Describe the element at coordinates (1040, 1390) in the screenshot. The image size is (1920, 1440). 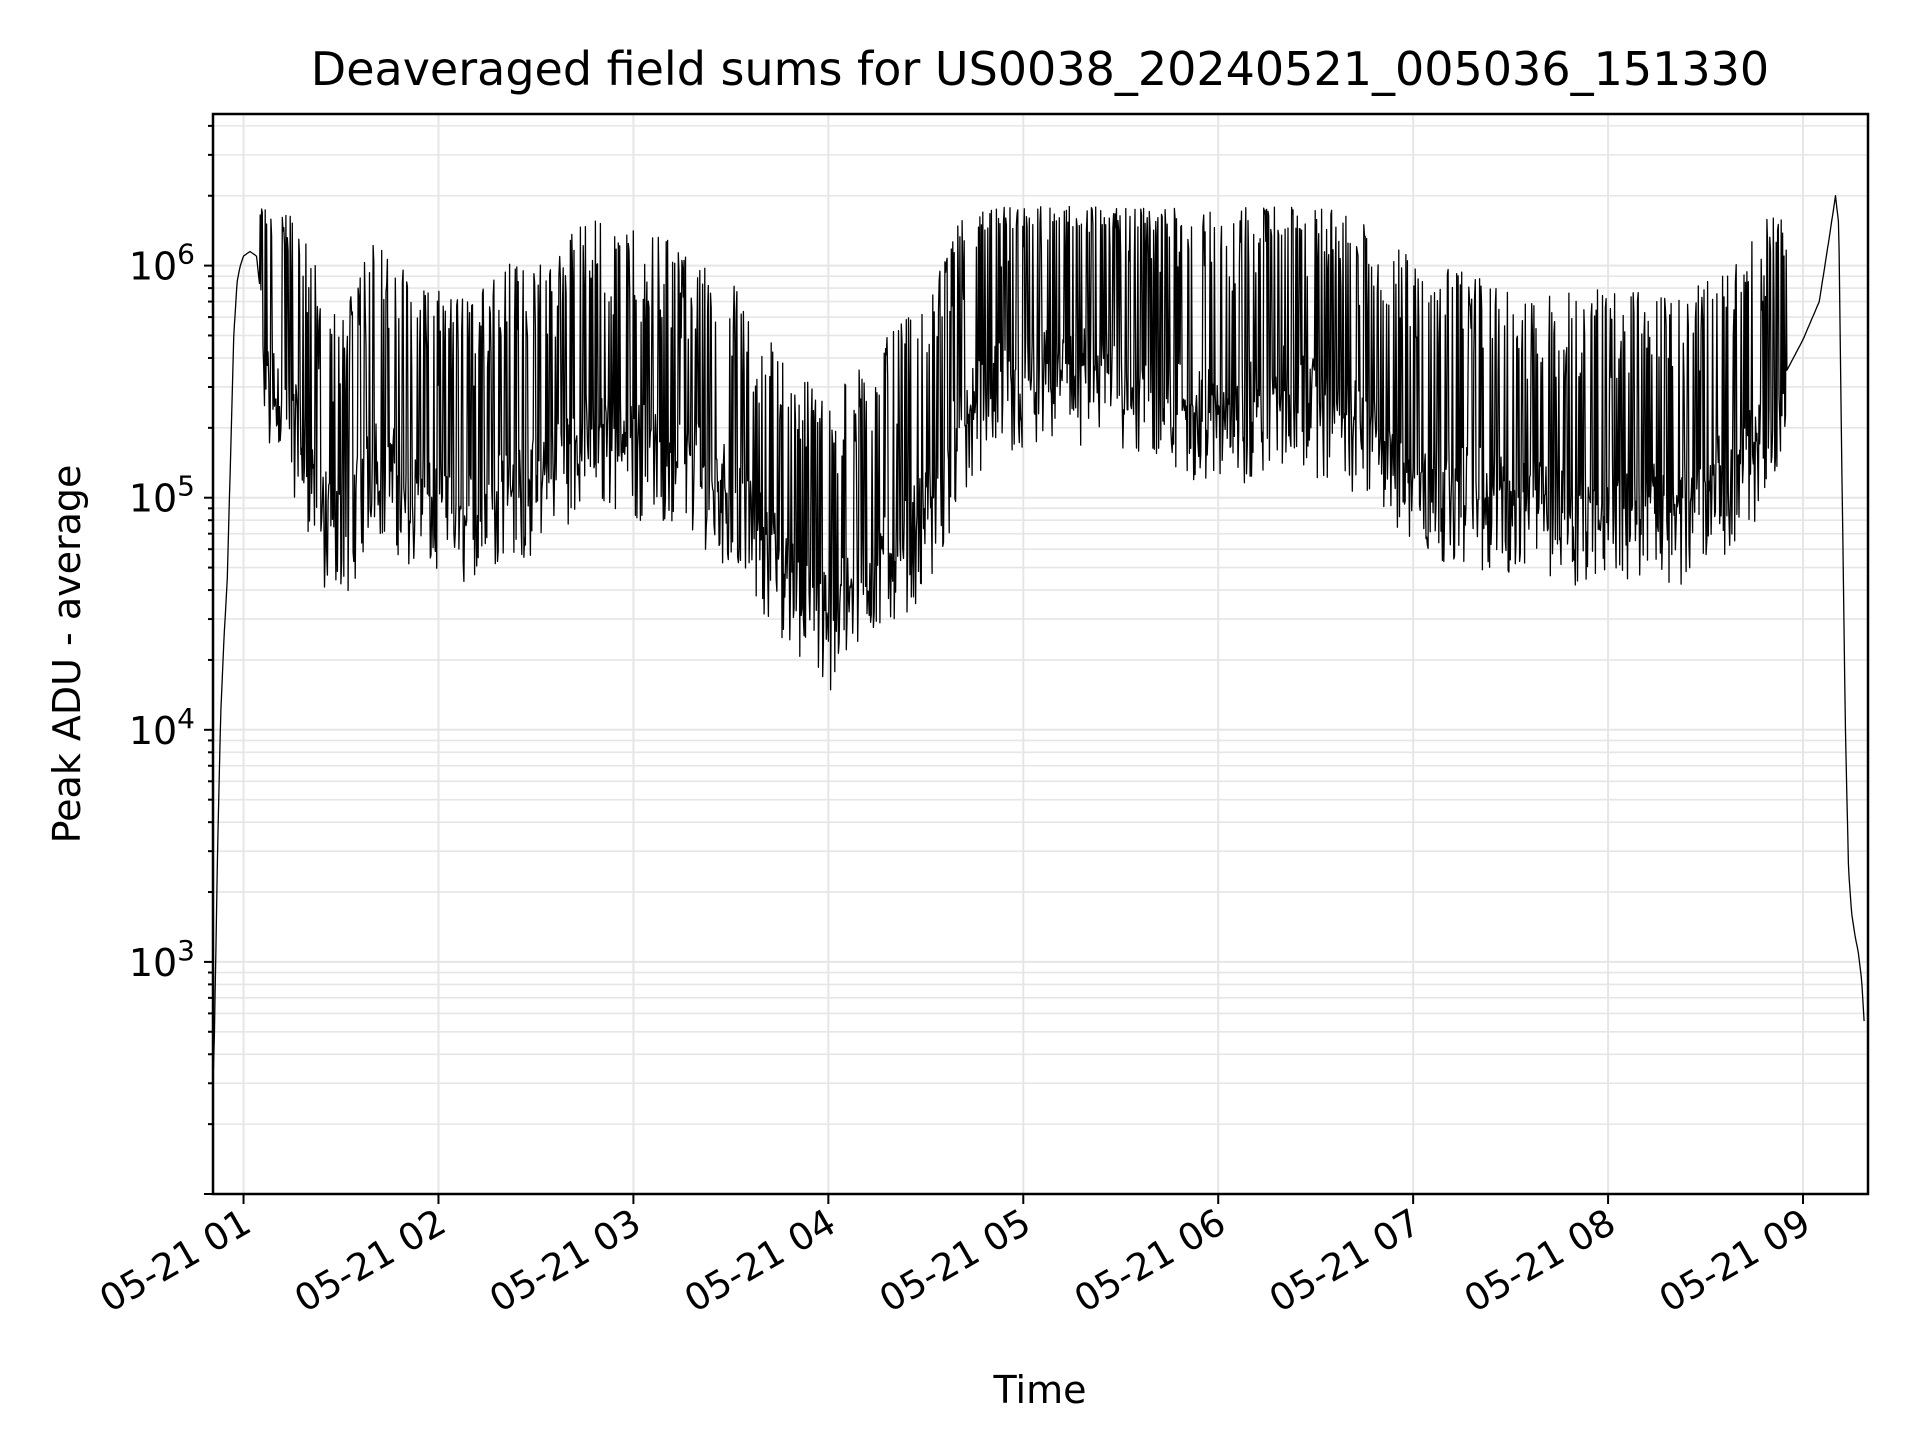
I see `x-axis-label: Time` at that location.